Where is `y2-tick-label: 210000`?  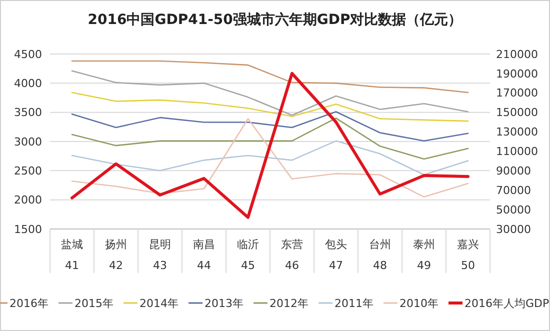
y2-tick-label: 210000 is located at coordinates (517, 54).